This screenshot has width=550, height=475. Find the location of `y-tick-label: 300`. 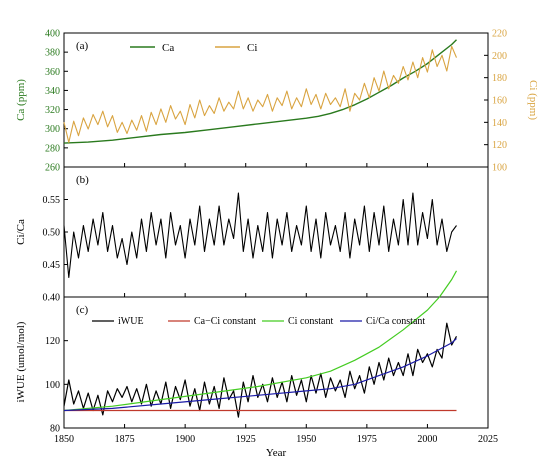

y-tick-label: 300 is located at coordinates (52, 129).